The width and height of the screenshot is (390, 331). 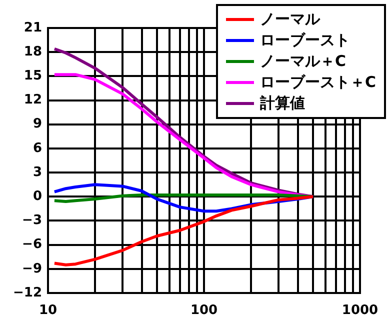 I want to click on x-tick-label: 1000, so click(x=360, y=310).